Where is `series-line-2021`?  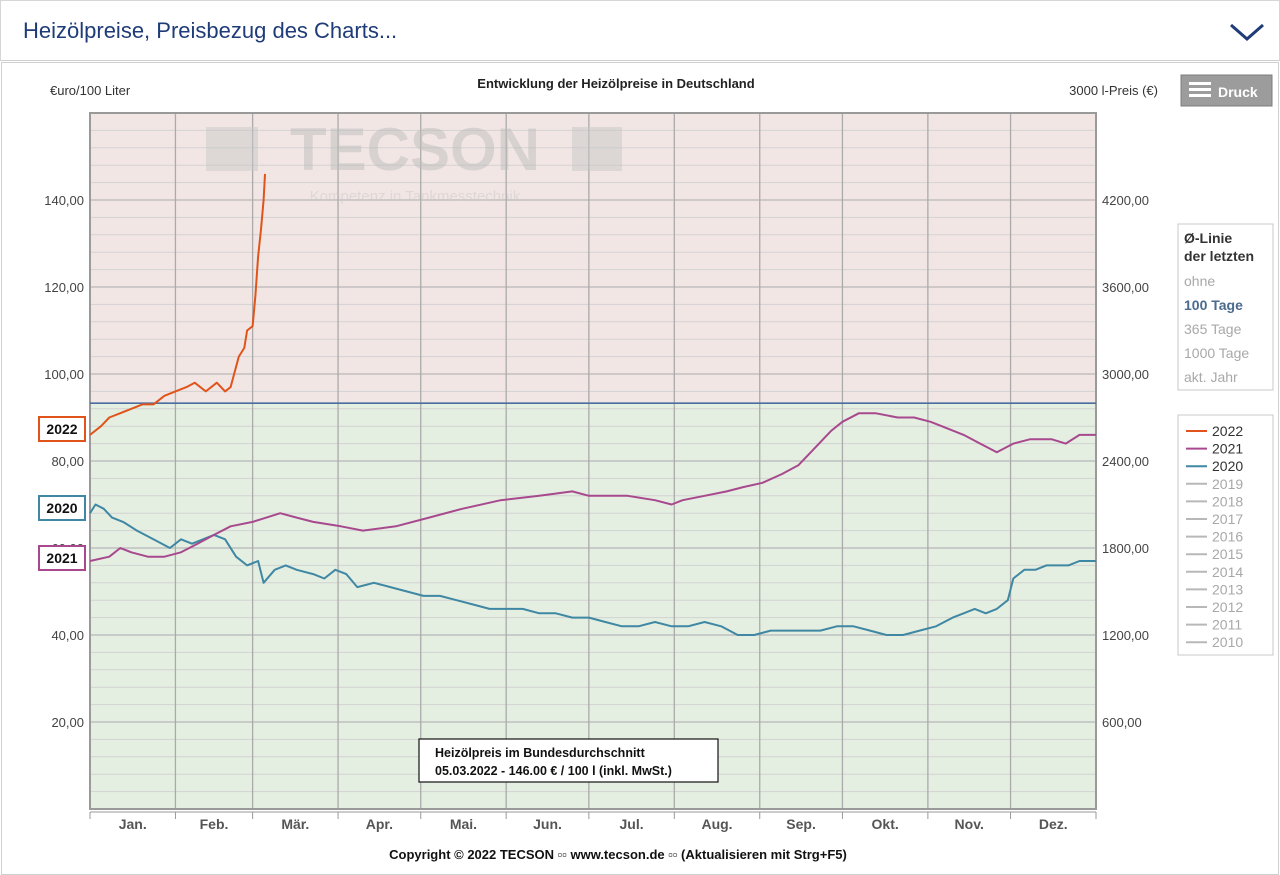 series-line-2021 is located at coordinates (592, 487).